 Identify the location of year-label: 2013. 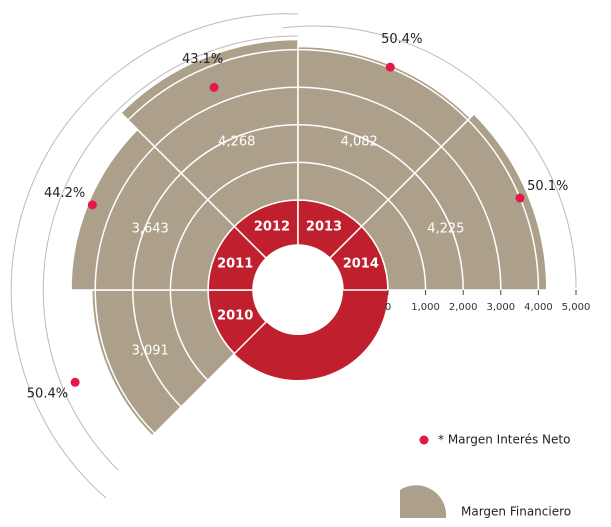
(324, 227).